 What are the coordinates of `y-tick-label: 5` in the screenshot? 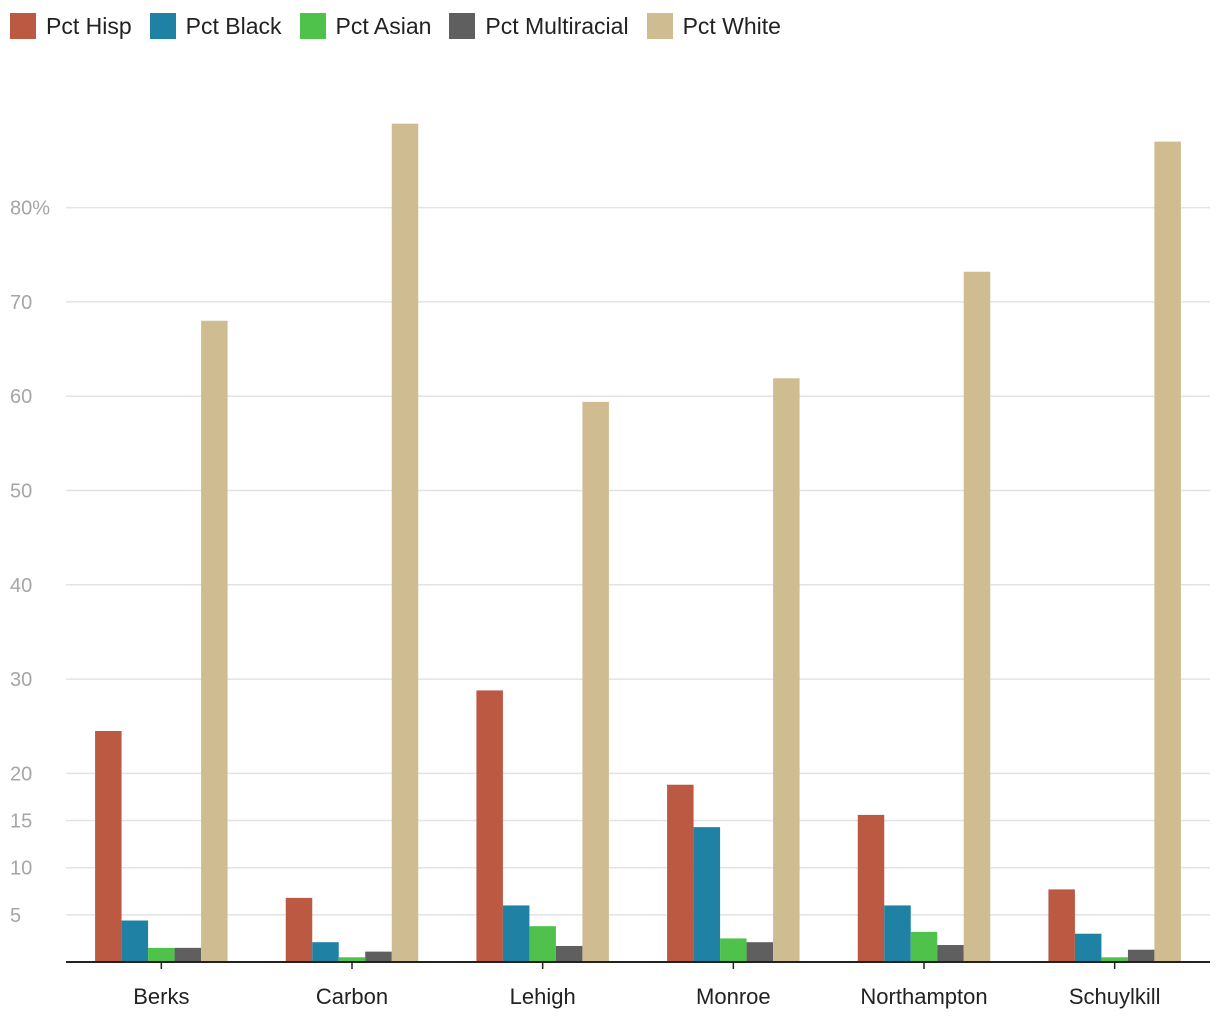 It's located at (15, 916).